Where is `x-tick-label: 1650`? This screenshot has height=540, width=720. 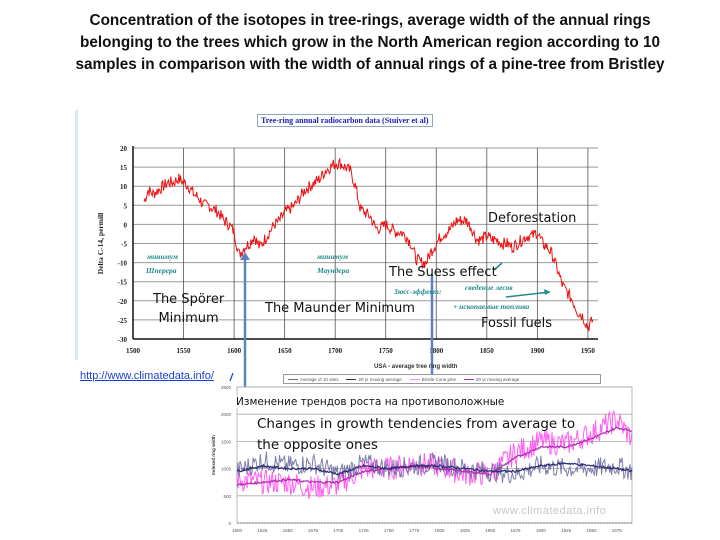 x-tick-label: 1650 is located at coordinates (288, 530).